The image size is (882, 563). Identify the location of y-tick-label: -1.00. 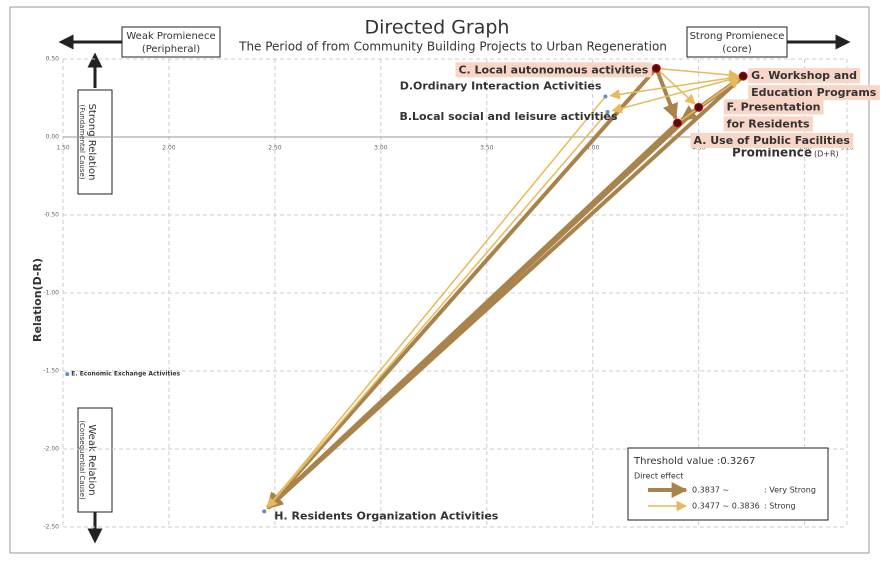
(51, 293).